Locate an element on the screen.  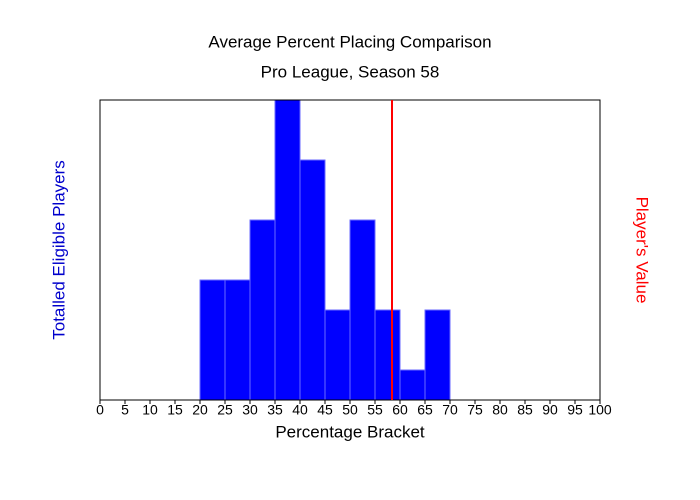
chart-subtitle: Pro League, Season 58 is located at coordinates (350, 71).